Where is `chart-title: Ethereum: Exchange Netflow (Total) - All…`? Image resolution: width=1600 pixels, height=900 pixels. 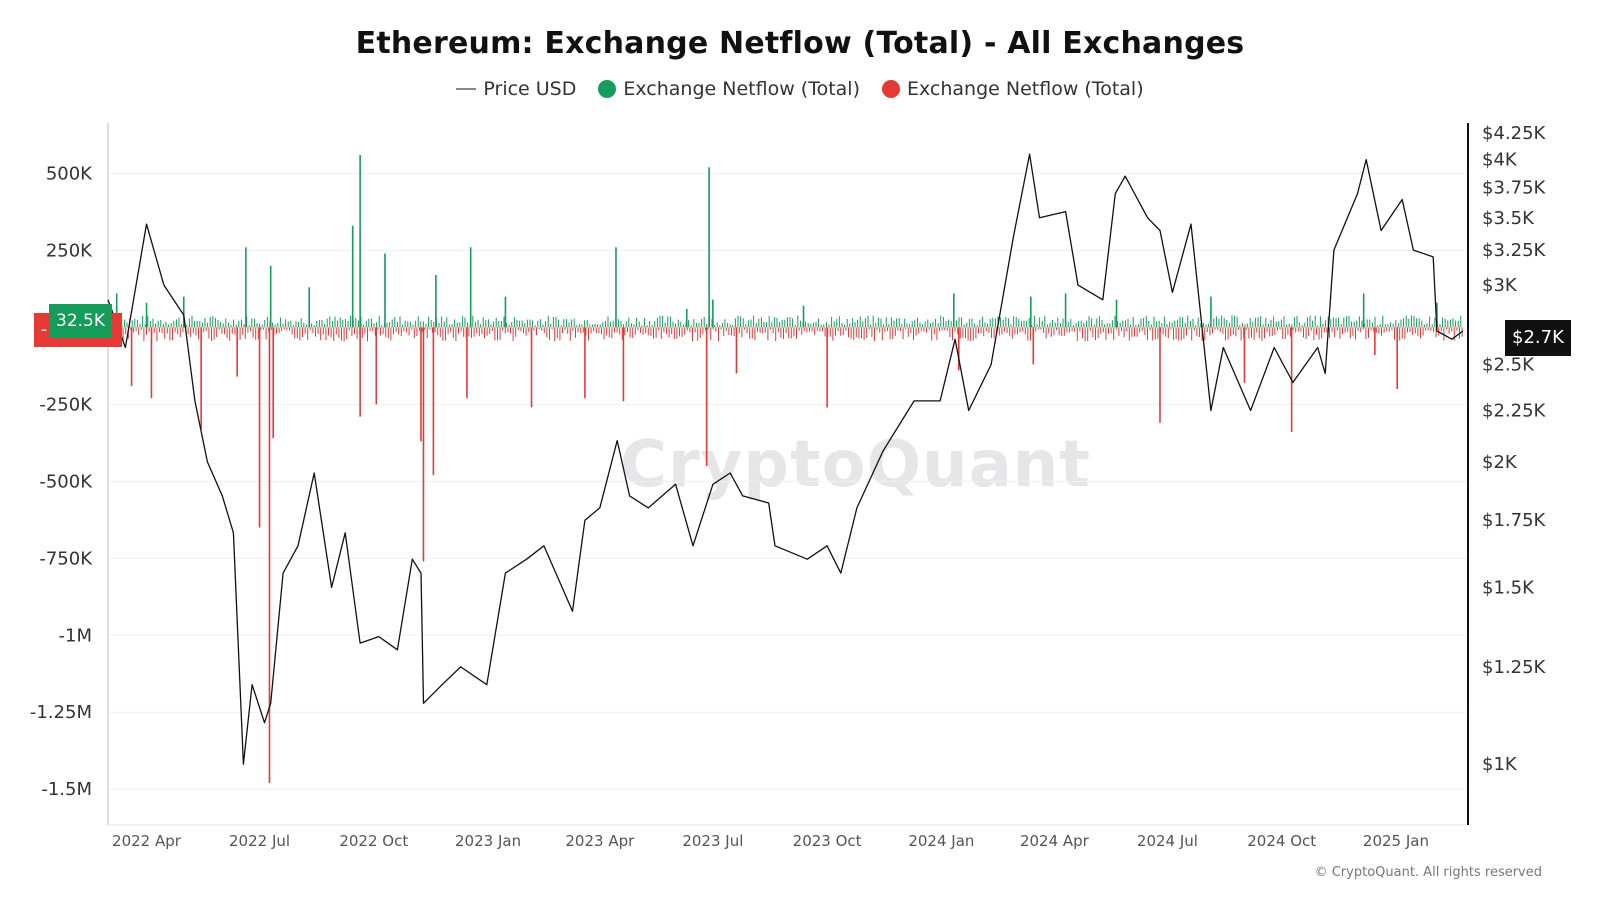 chart-title: Ethereum: Exchange Netflow (Total) - All… is located at coordinates (800, 43).